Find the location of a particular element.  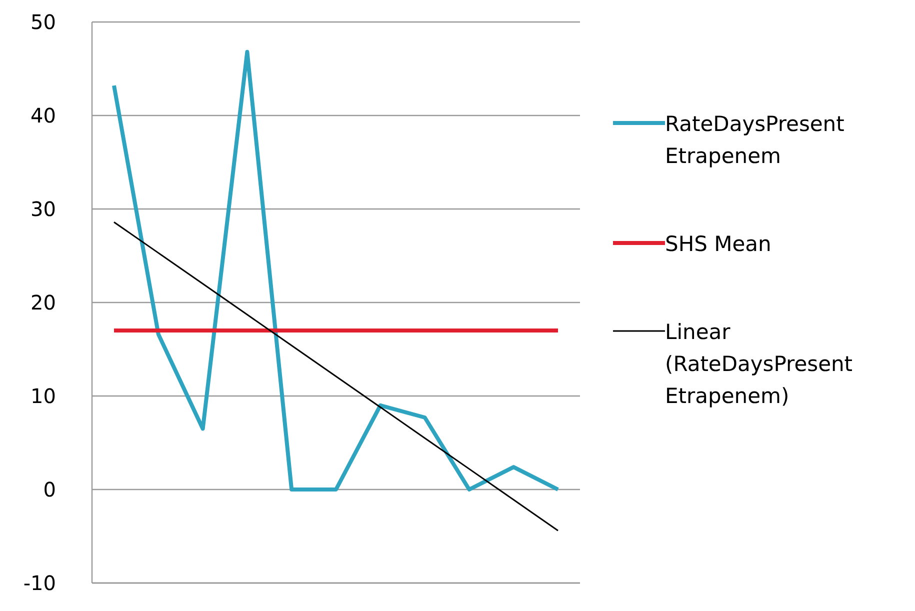

legend-label: Linear (RateDaysPresent Etrapenem) is located at coordinates (759, 364).